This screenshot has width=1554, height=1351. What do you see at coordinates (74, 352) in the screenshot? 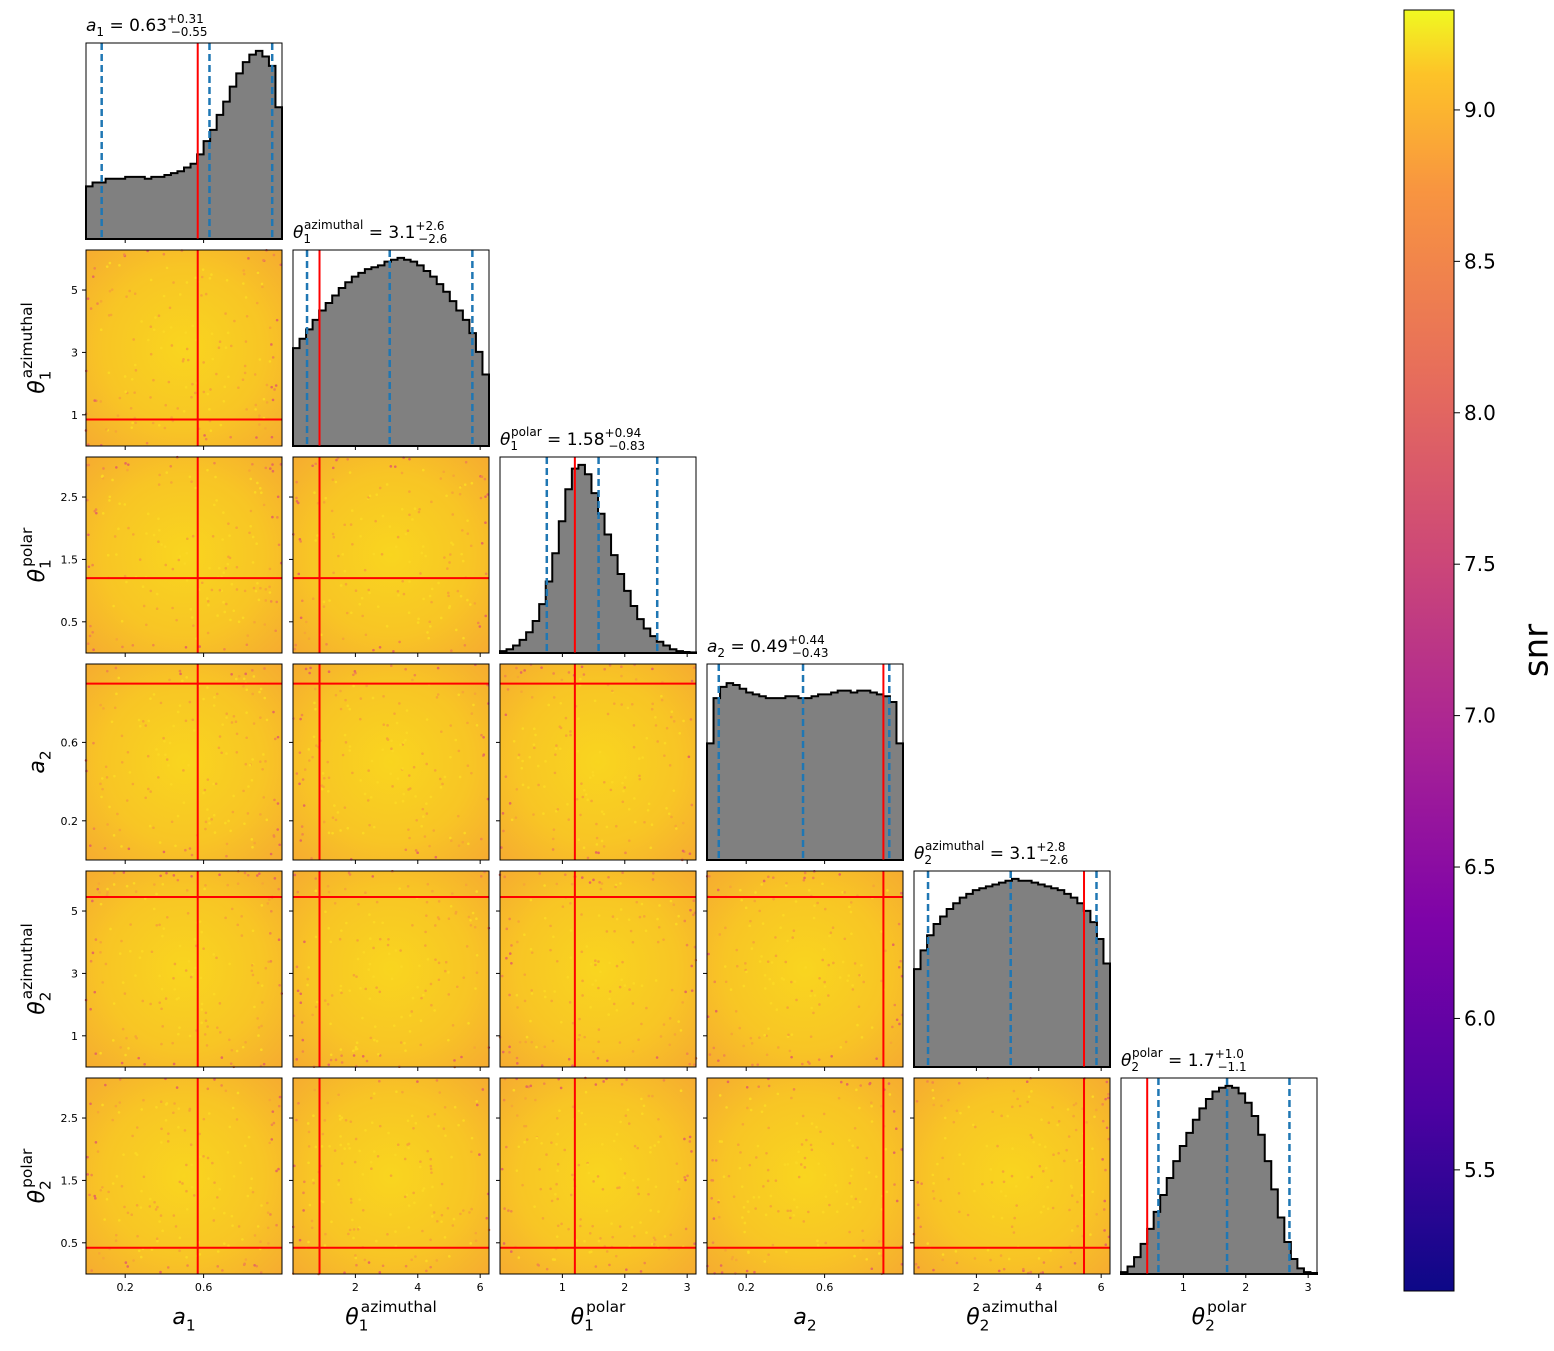
I see `y-tick-label: 3` at bounding box center [74, 352].